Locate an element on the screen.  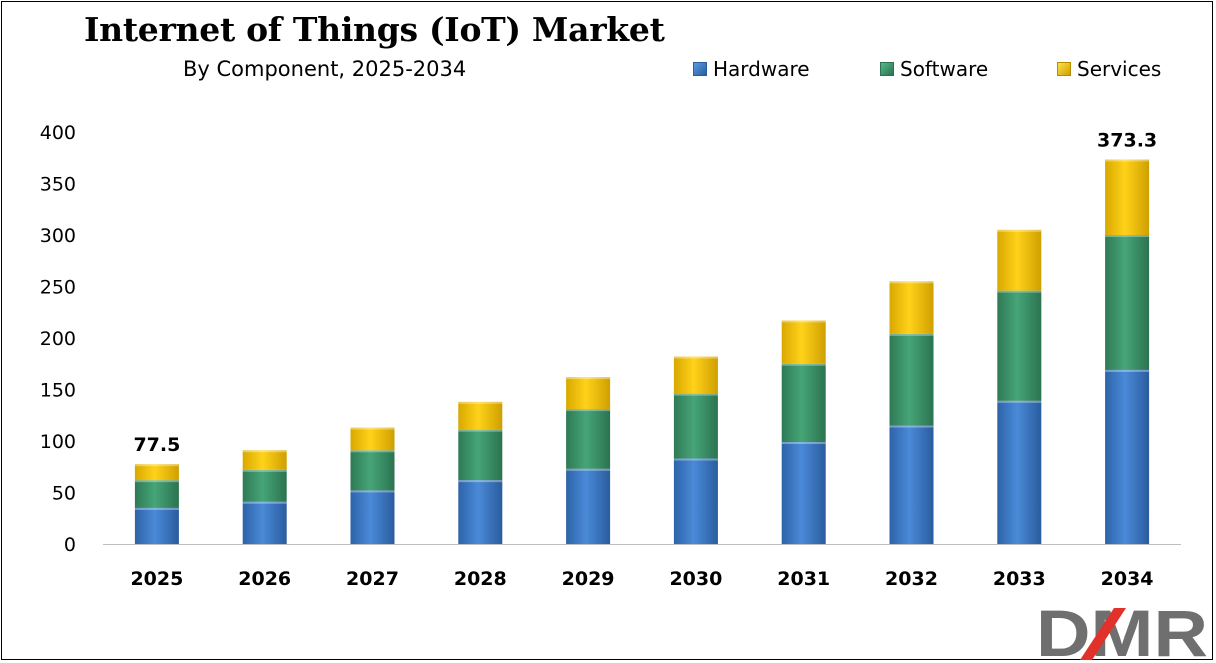
dmr-logo-text: DMR is located at coordinates (1122, 629).